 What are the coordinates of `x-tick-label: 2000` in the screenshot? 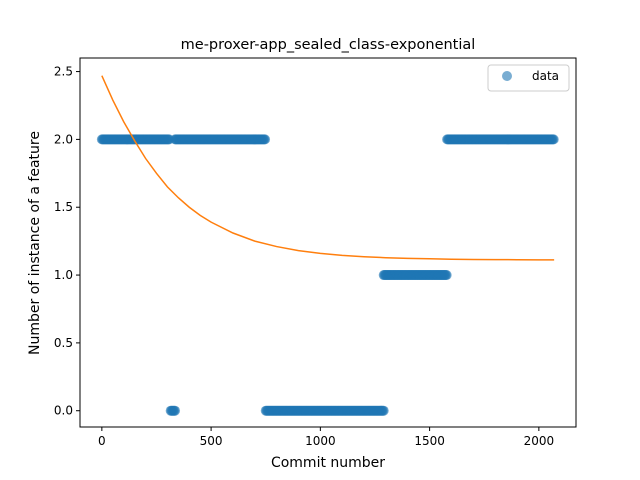 It's located at (539, 441).